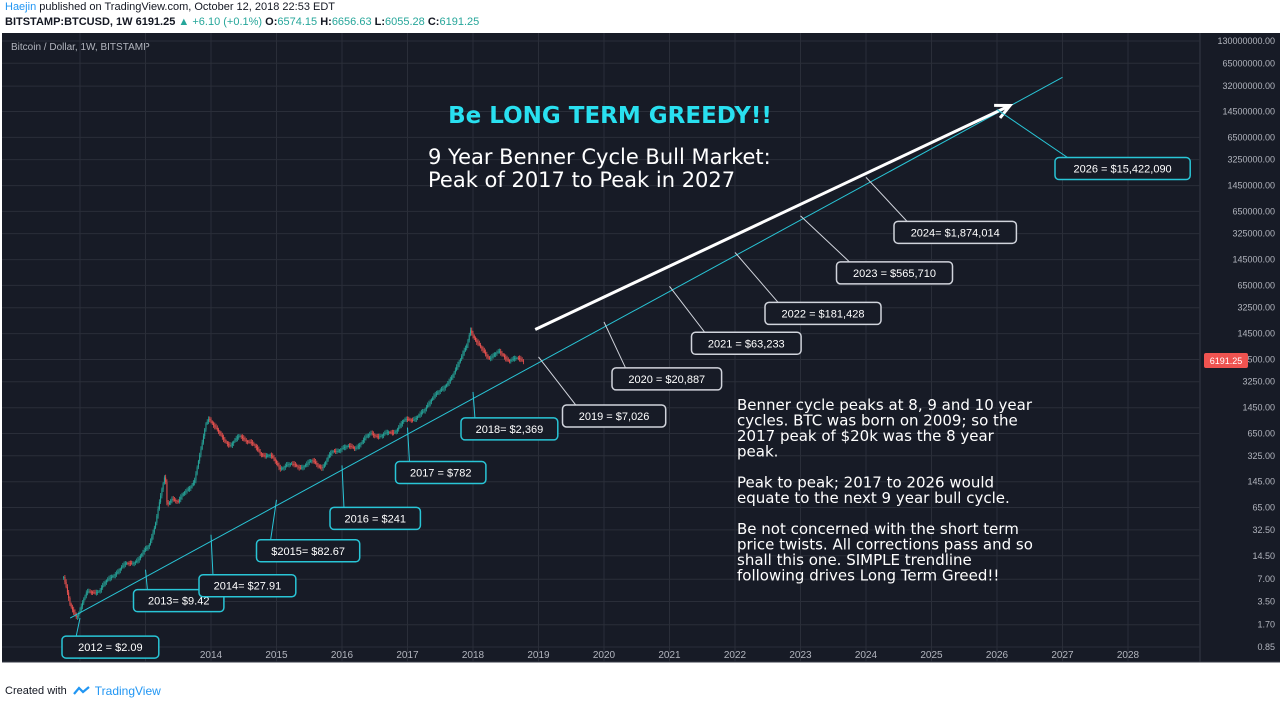 The image size is (1280, 704). I want to click on headline: Be LONG TERM GREEDY!!, so click(610, 116).